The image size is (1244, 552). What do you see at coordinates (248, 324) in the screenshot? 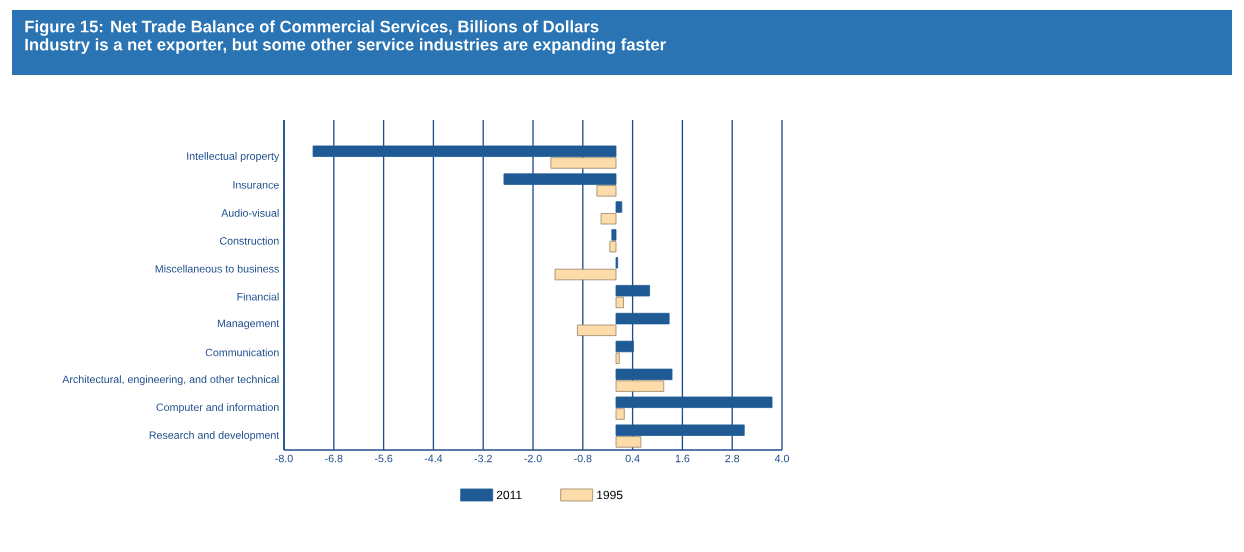
I see `y-tick-label: Management` at bounding box center [248, 324].